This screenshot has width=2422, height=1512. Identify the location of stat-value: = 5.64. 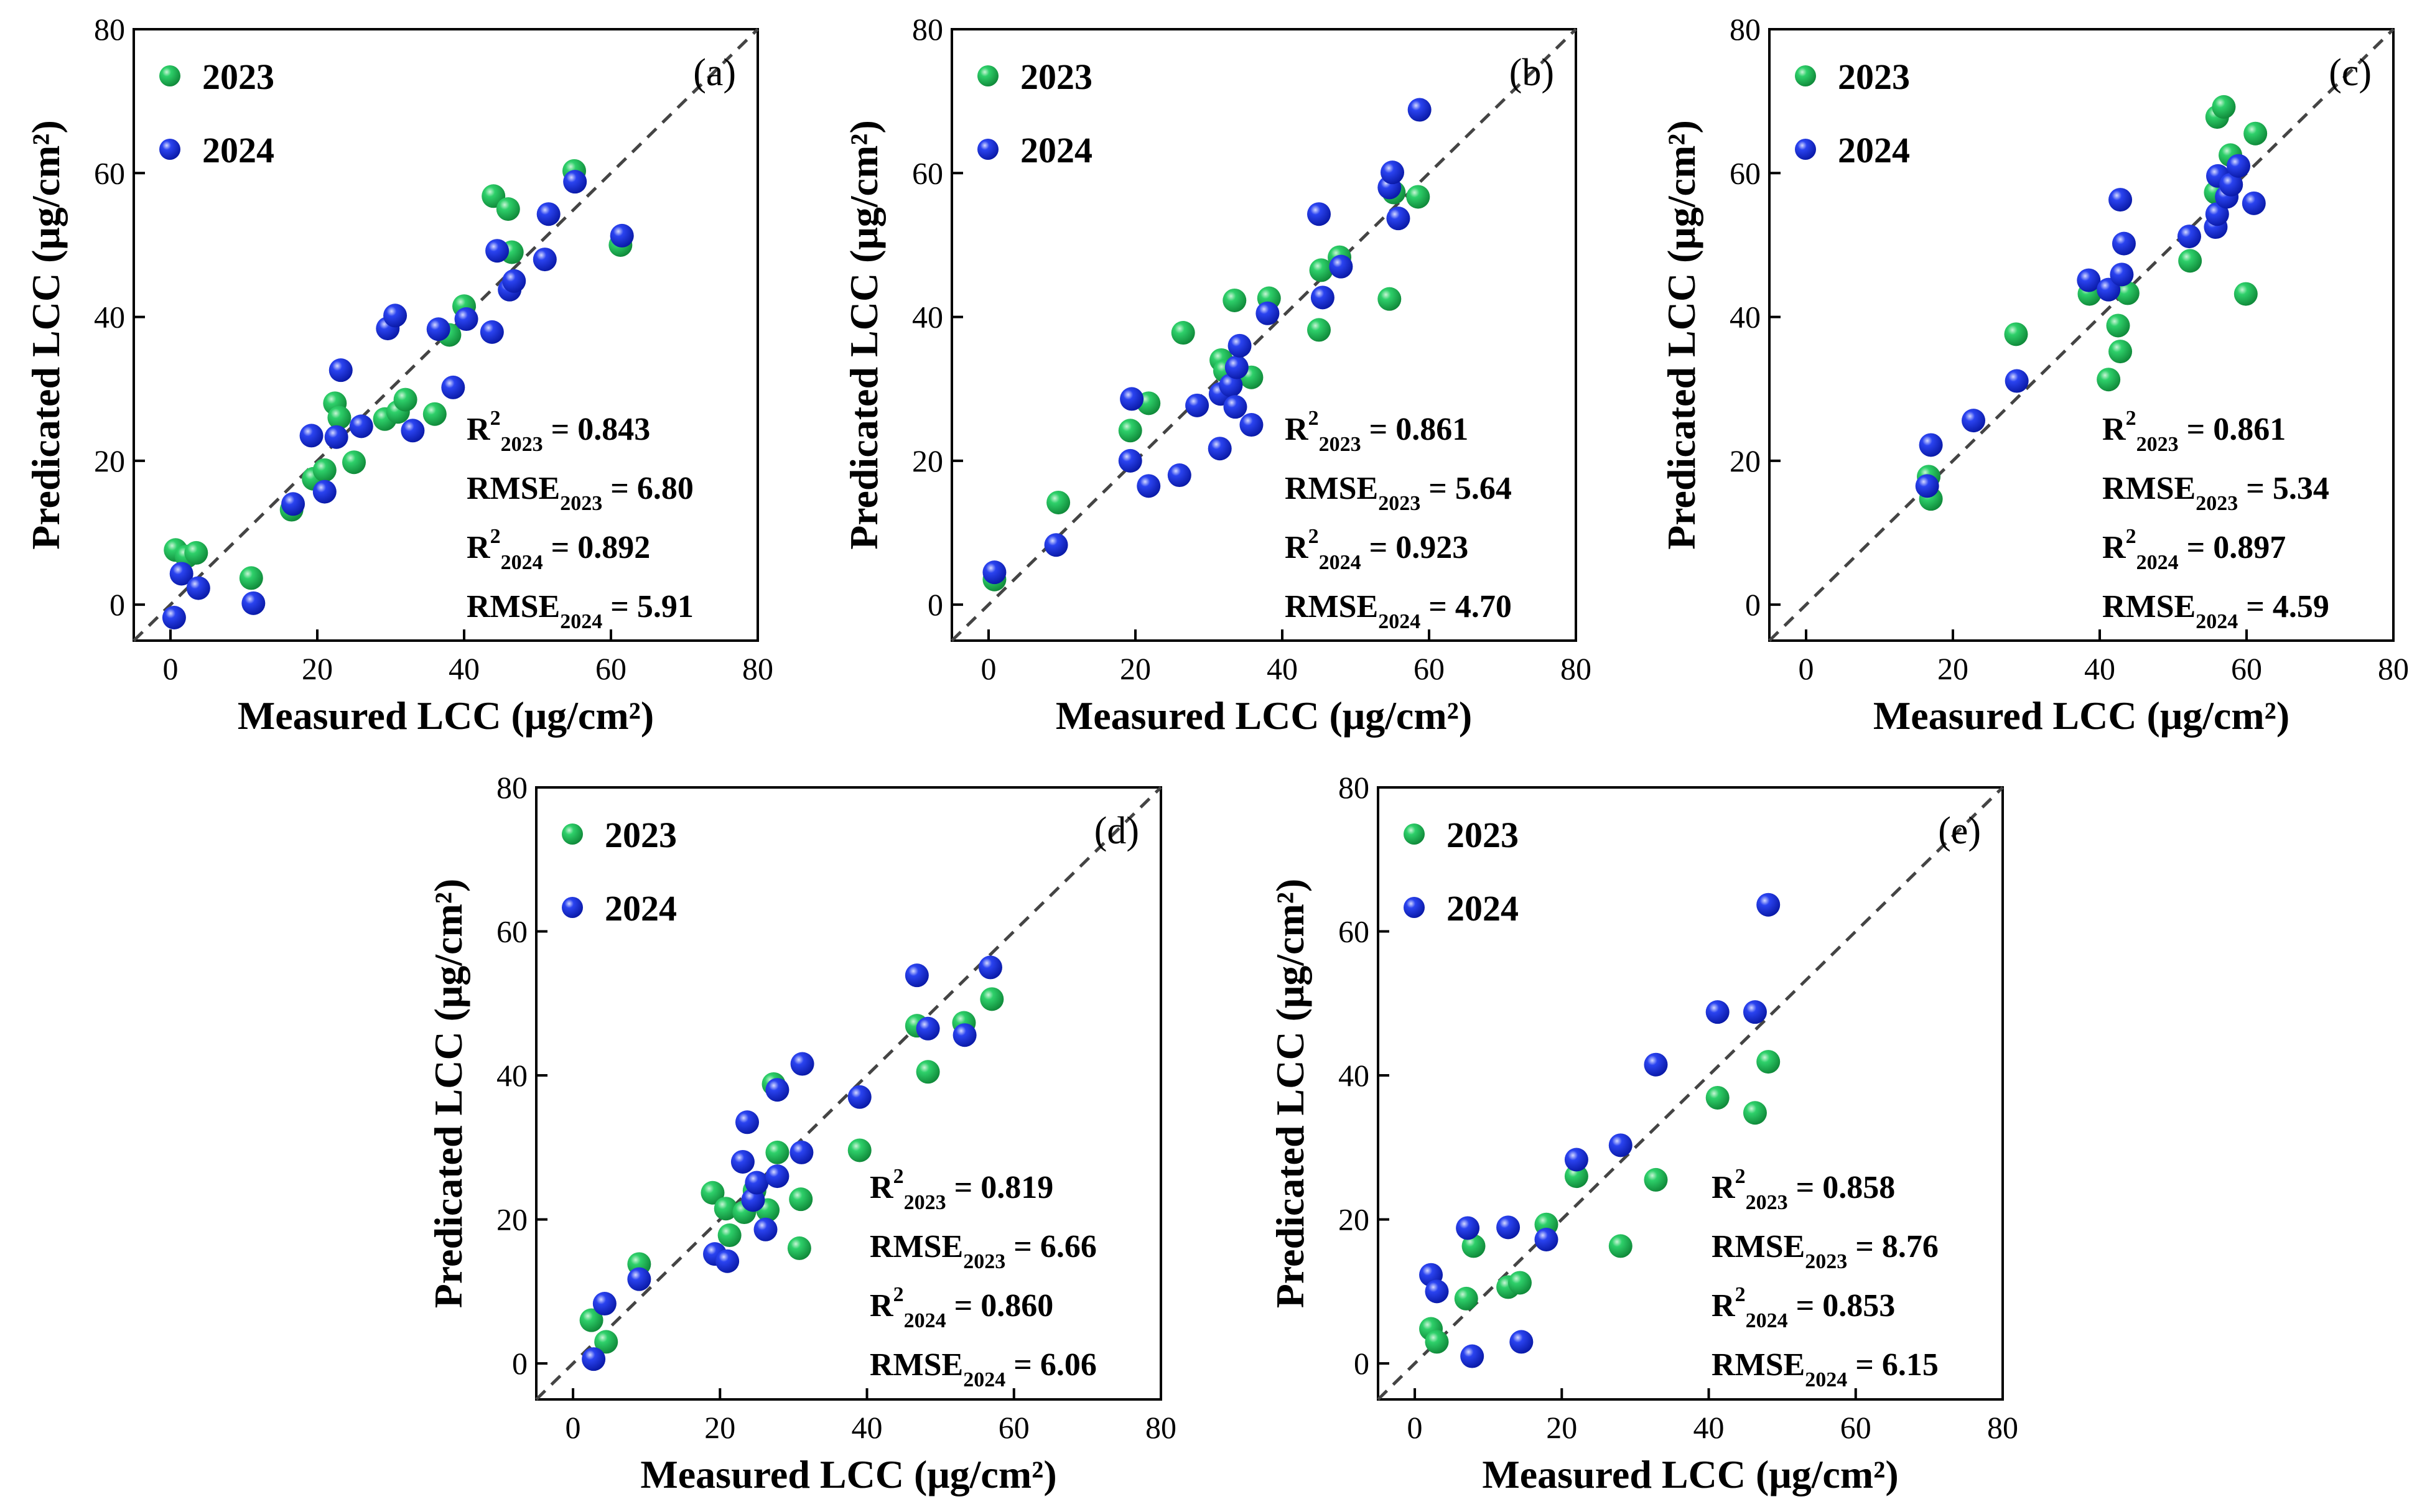
(1466, 488).